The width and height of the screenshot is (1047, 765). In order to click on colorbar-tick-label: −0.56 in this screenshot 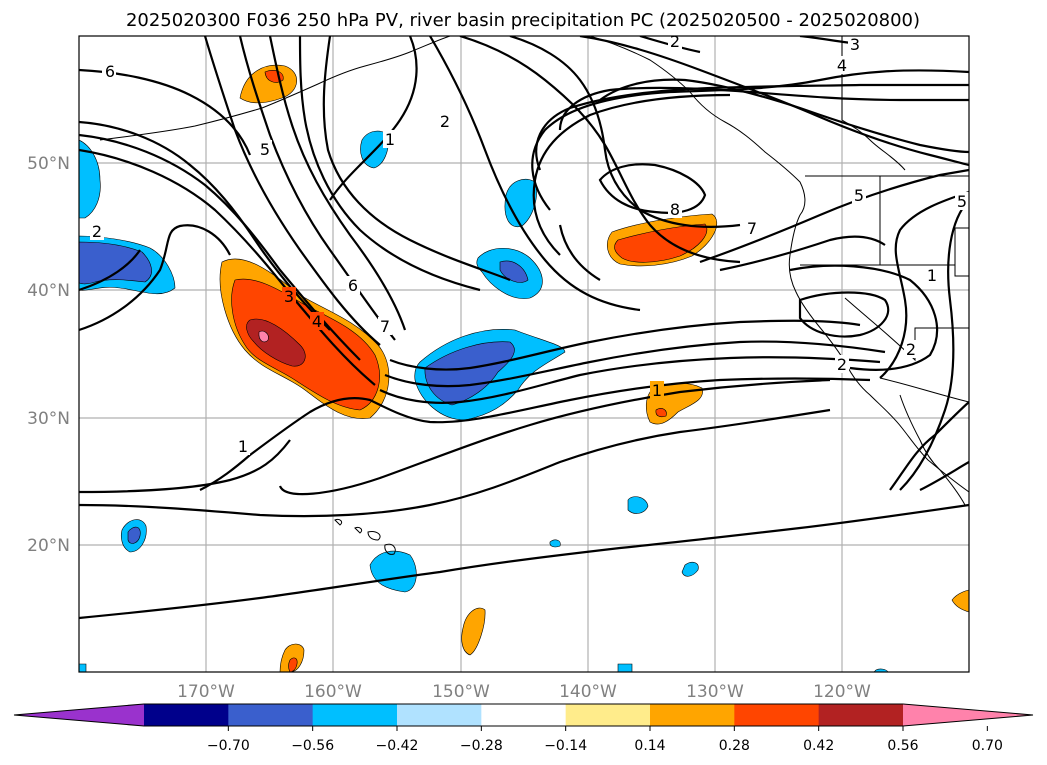, I will do `click(312, 746)`.